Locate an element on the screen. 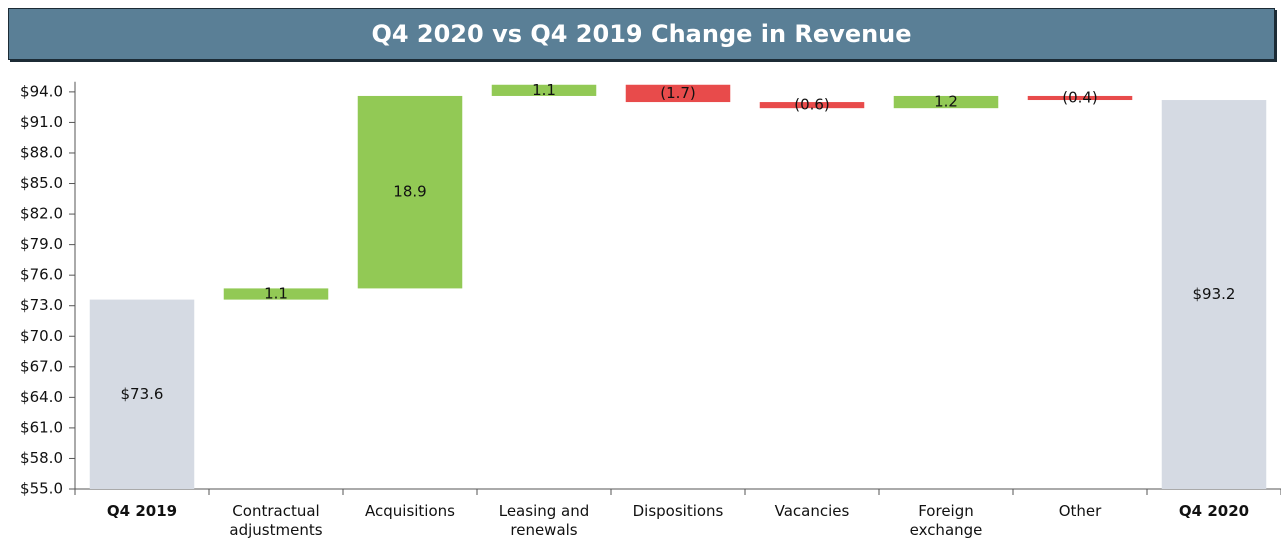  x-tick-label: Leasing and renewals is located at coordinates (544, 520).